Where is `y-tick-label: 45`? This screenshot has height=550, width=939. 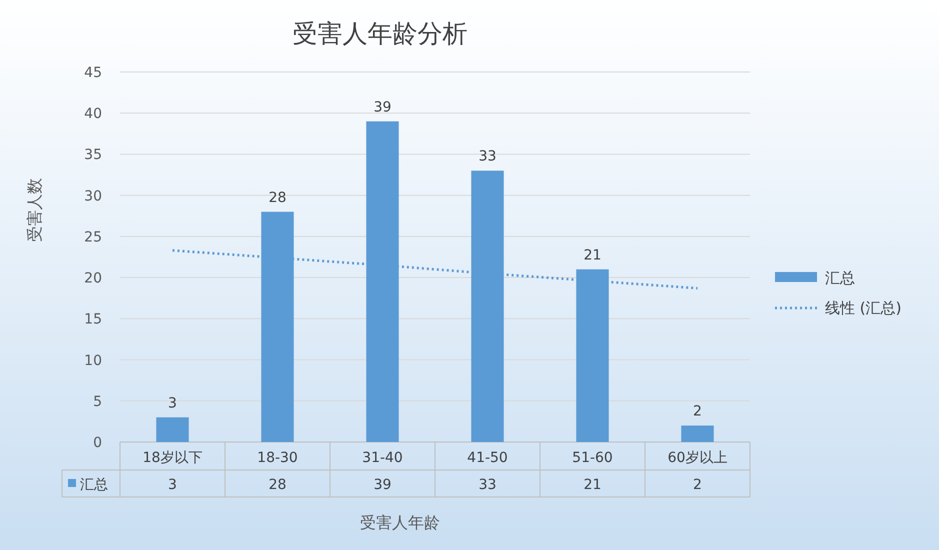
y-tick-label: 45 is located at coordinates (93, 73).